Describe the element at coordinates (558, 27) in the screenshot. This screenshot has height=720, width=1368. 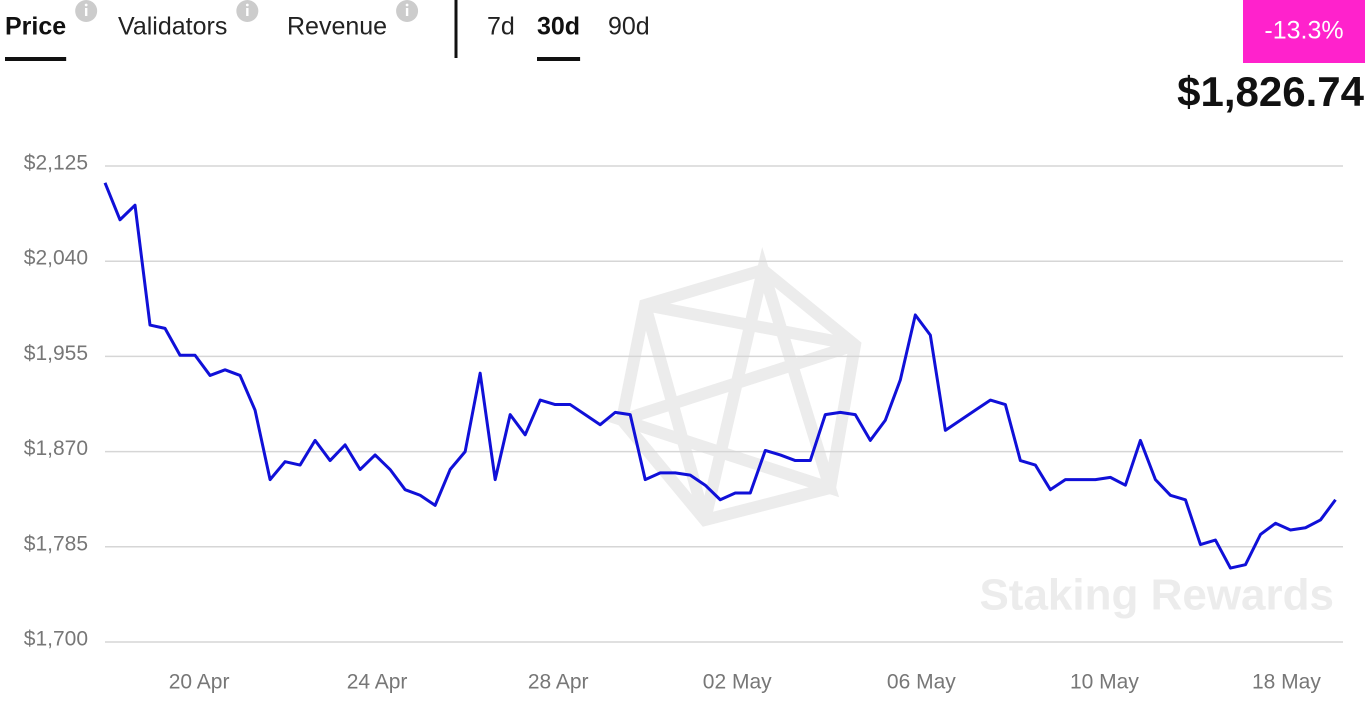
I see `range-tab: 30d` at that location.